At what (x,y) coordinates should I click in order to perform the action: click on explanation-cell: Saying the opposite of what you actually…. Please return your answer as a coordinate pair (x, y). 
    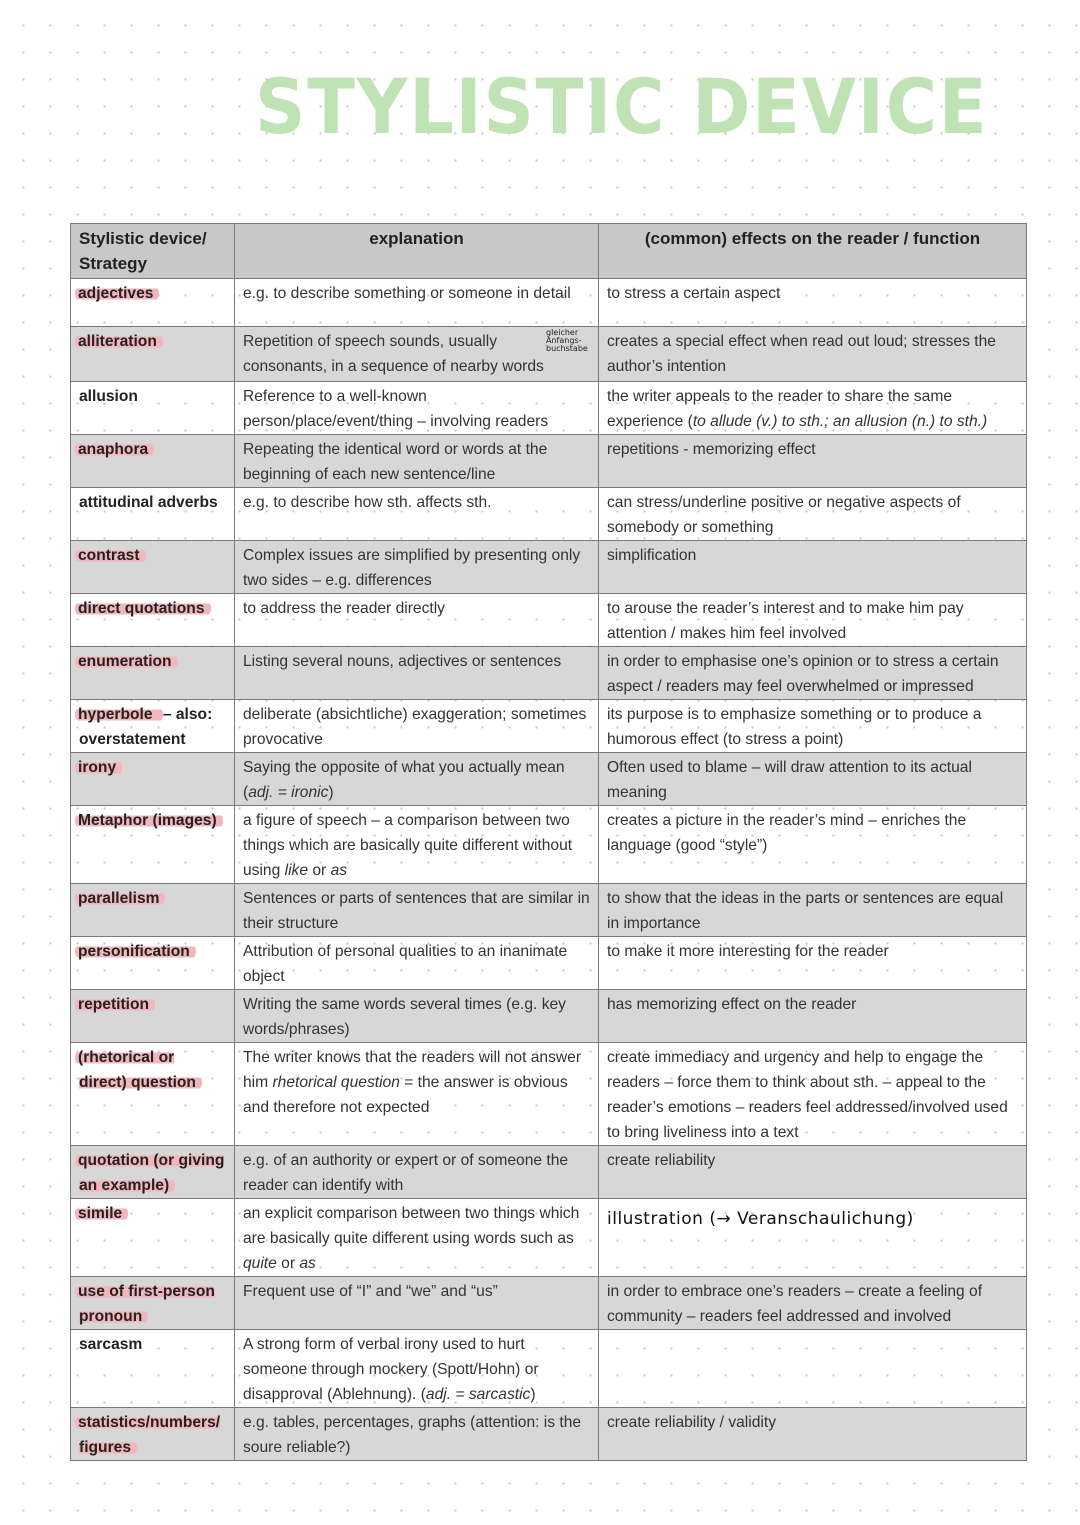
    Looking at the image, I should click on (416, 779).